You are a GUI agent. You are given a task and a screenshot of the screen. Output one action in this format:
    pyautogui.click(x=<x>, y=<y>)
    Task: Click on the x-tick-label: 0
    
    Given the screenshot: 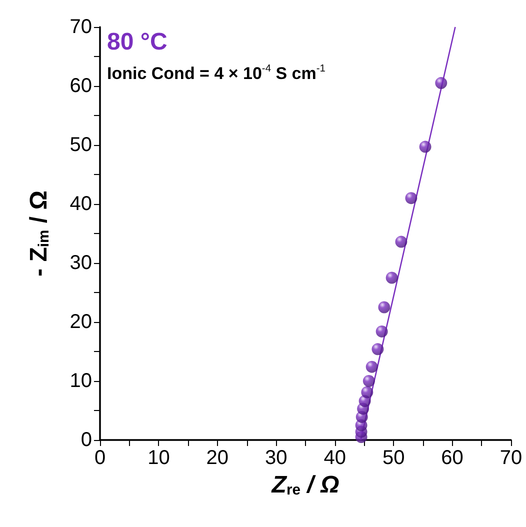 What is the action you would take?
    pyautogui.click(x=100, y=458)
    